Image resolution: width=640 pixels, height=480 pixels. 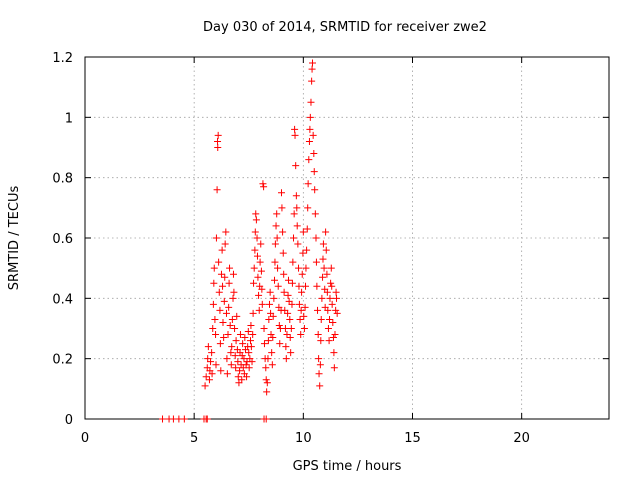 What do you see at coordinates (62, 299) in the screenshot?
I see `y-tick-label: 0.4` at bounding box center [62, 299].